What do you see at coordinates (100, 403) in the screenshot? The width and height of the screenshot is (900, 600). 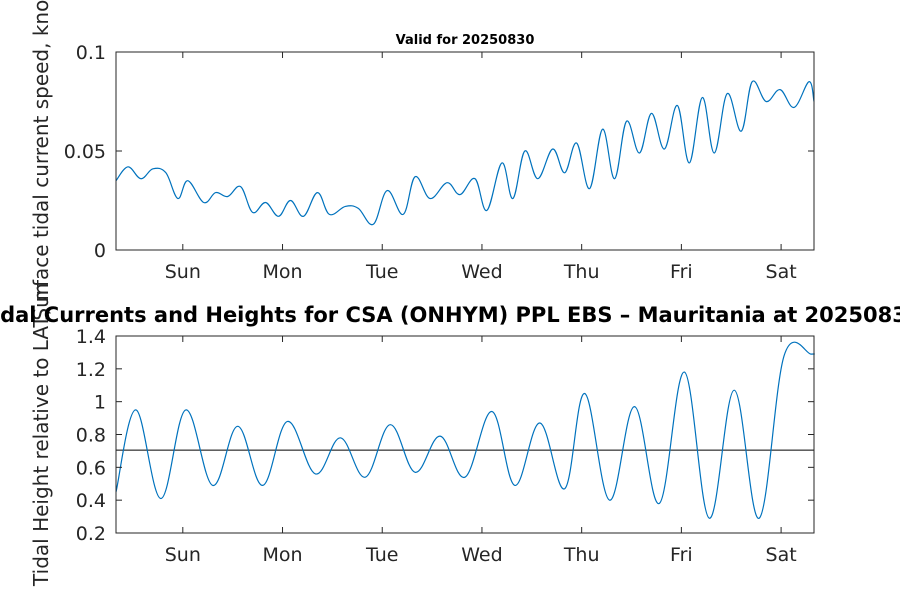 I see `y-tick-label: 1` at bounding box center [100, 403].